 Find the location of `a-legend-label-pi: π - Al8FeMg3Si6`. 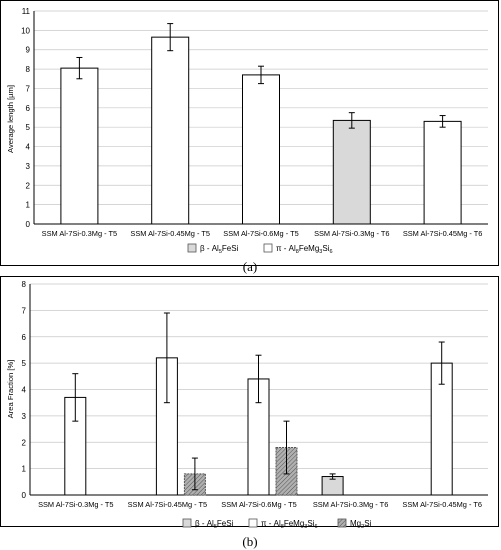

a-legend-label-pi: π - Al8FeMg3Si6 is located at coordinates (304, 249).